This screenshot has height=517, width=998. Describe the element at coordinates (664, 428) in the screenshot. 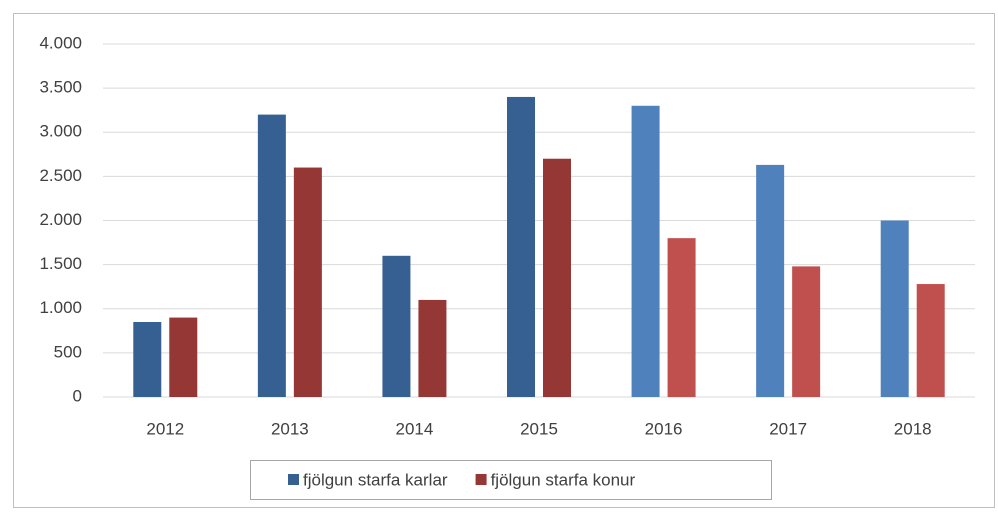

I see `x-tick-label: 2016` at that location.